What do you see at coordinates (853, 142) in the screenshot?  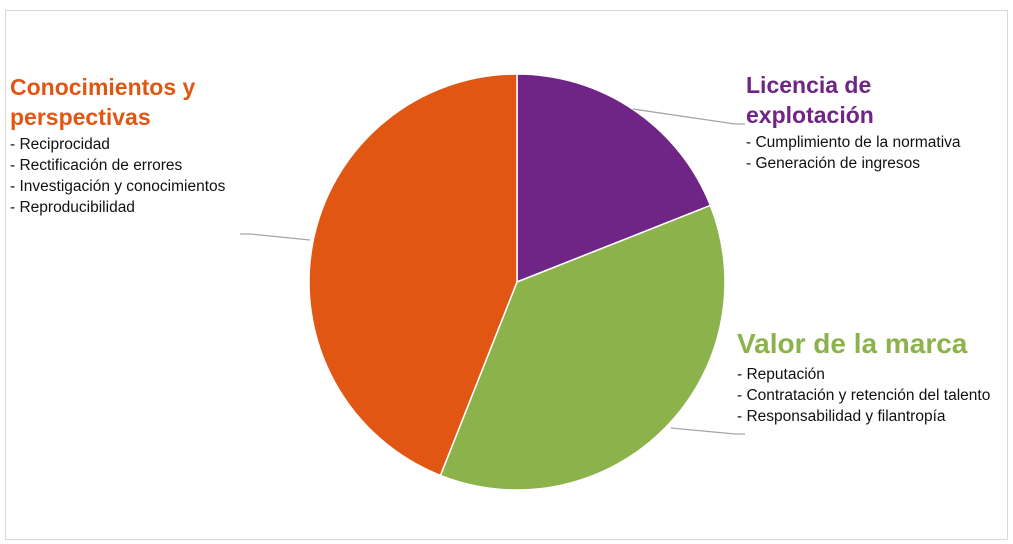 I see `slice-item: - Cumplimiento de la normativa` at bounding box center [853, 142].